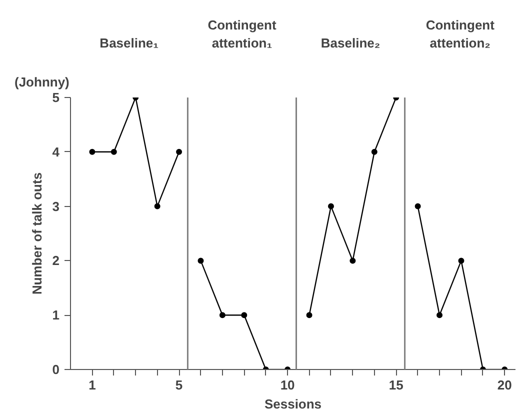 This screenshot has height=414, width=529. I want to click on x-tick-label: 5, so click(179, 385).